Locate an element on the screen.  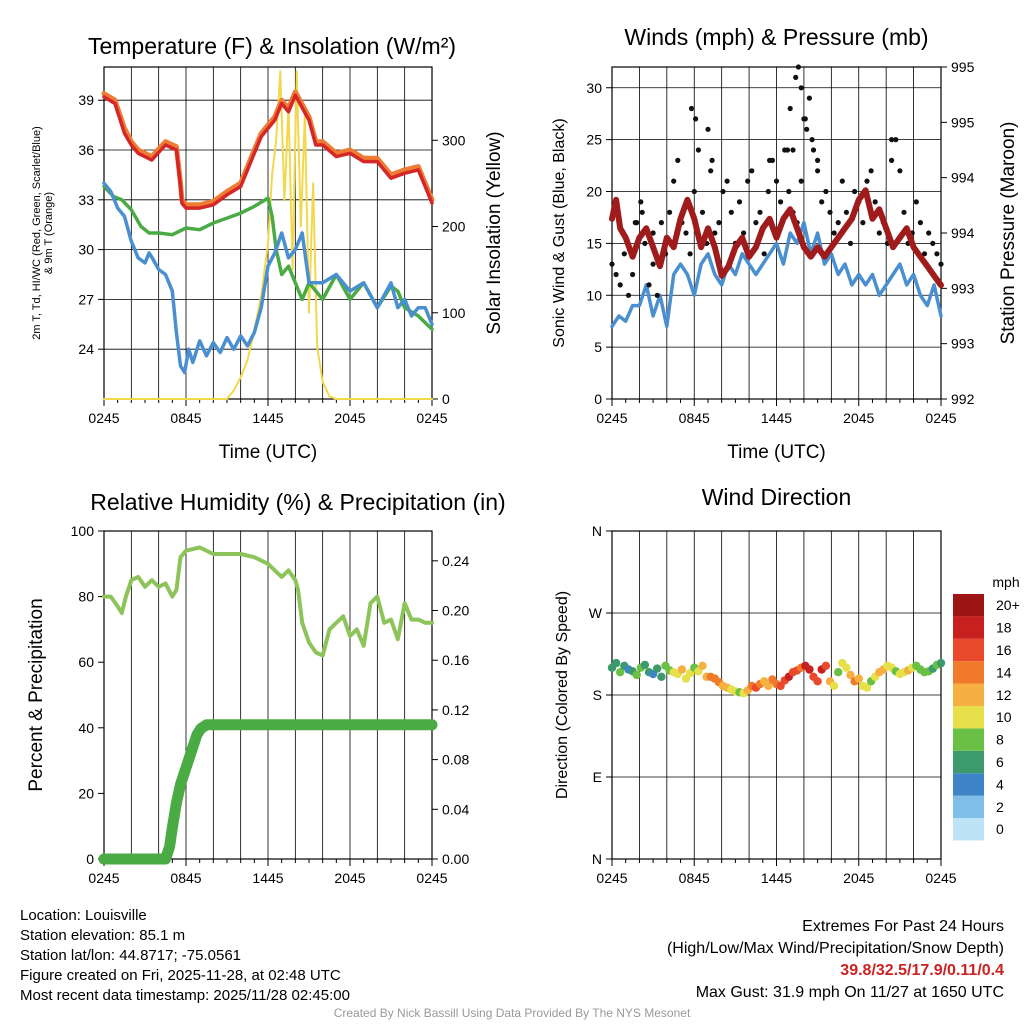
rh-series-relative-humidity is located at coordinates (268, 601).